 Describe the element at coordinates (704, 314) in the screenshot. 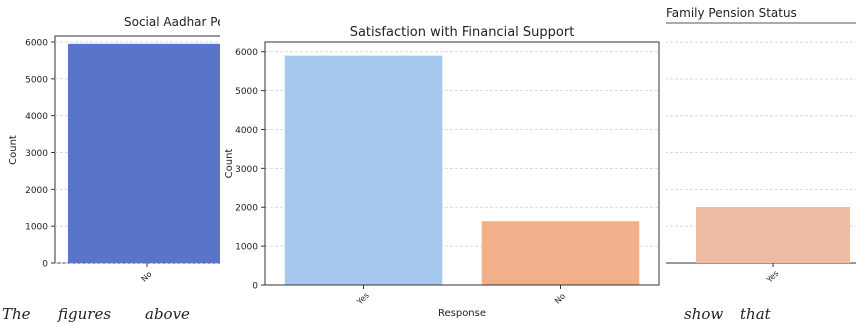

I see `caption-word: show` at that location.